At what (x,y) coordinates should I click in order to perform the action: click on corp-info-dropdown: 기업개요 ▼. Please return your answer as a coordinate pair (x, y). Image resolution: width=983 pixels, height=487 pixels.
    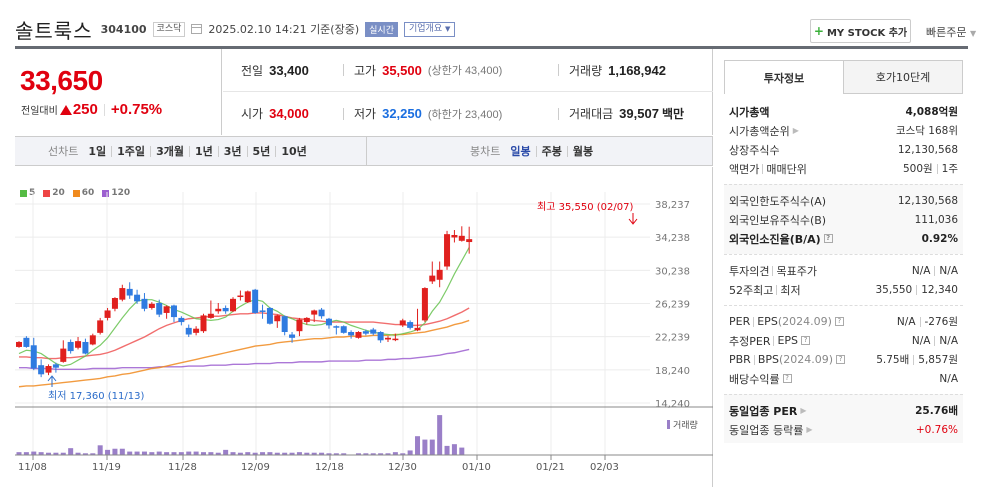
    Looking at the image, I should click on (429, 29).